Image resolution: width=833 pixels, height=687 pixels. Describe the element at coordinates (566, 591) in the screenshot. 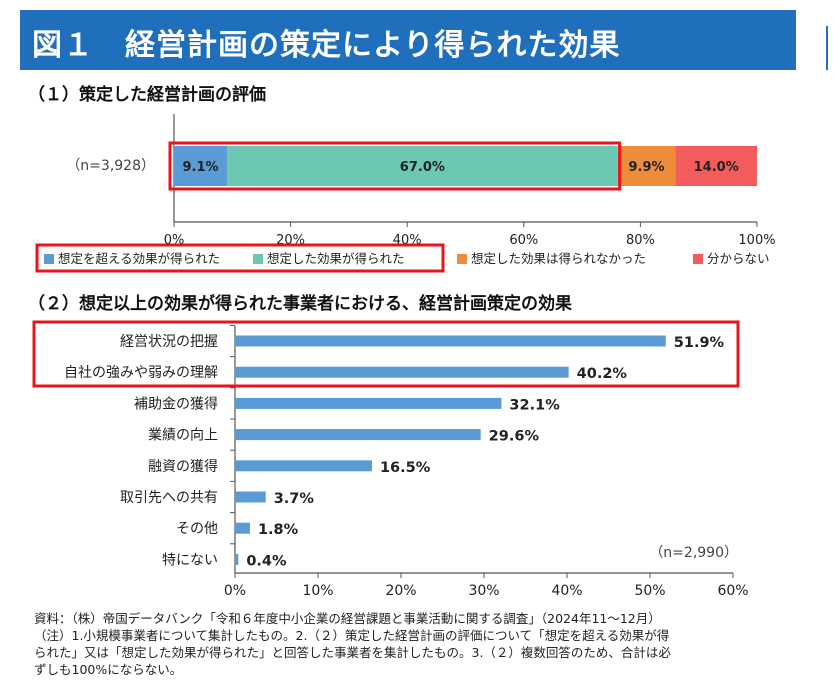

I see `x-tick-label: 40%` at that location.